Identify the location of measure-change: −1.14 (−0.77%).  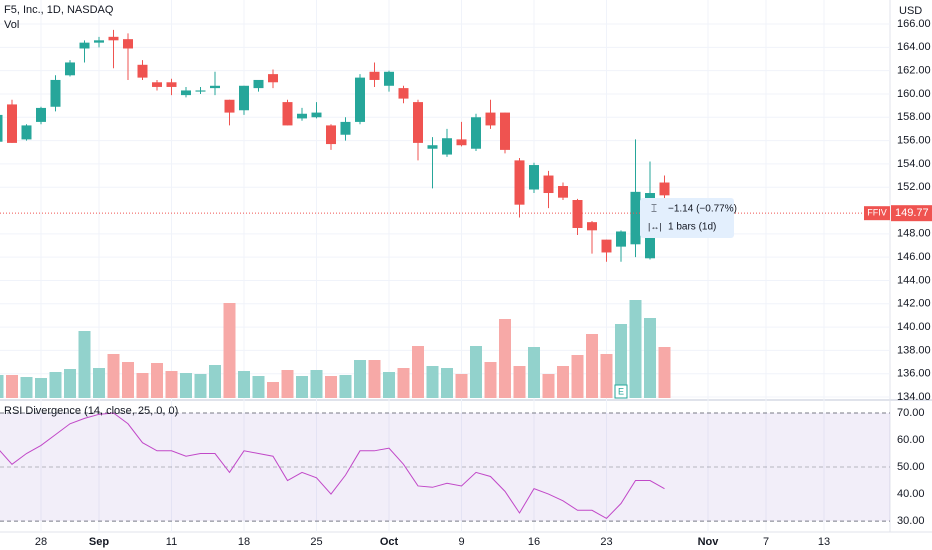
(702, 209).